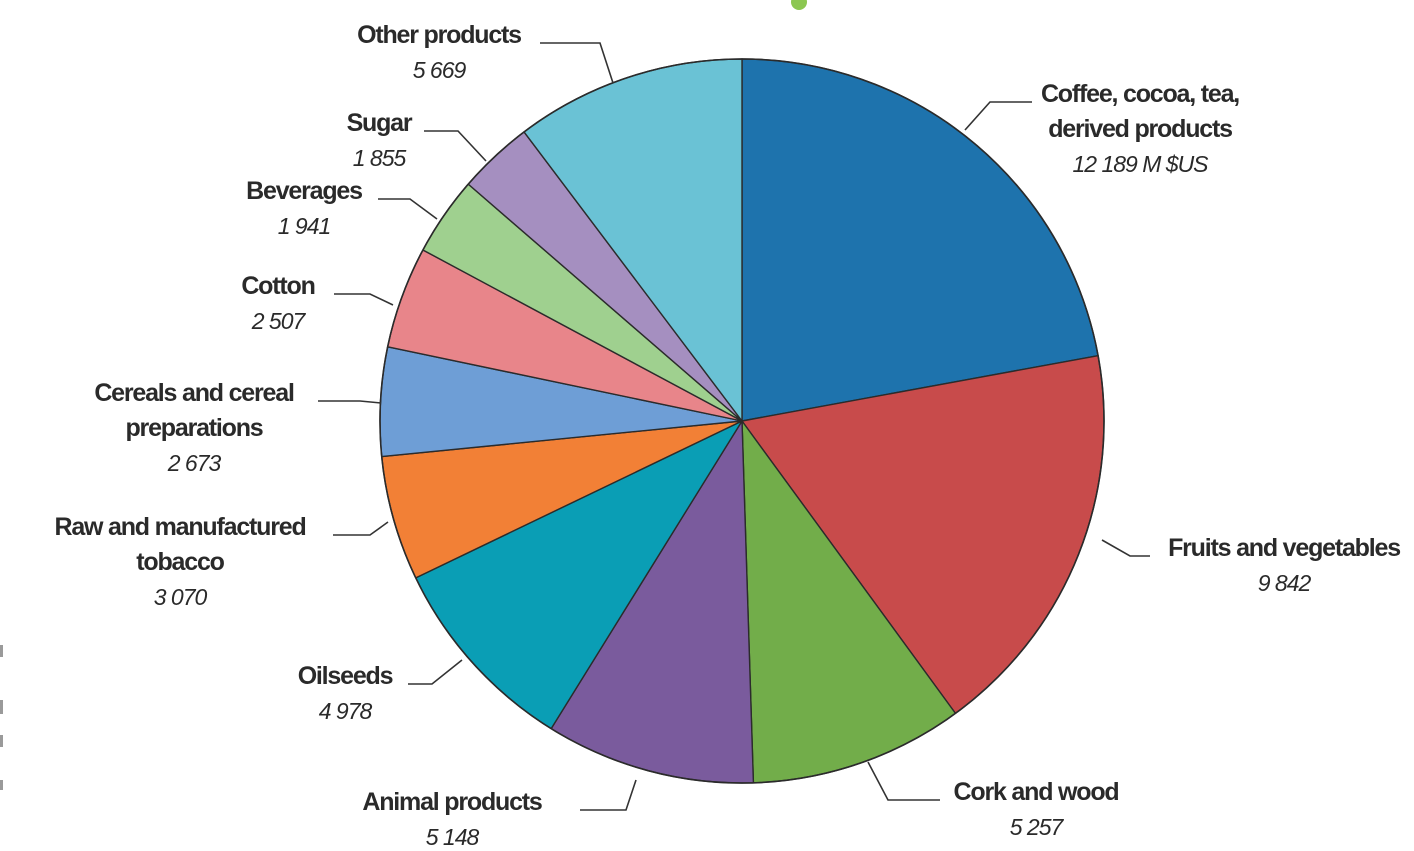 The image size is (1414, 851). Describe the element at coordinates (193, 428) in the screenshot. I see `slice-label-cereals: preparations` at that location.